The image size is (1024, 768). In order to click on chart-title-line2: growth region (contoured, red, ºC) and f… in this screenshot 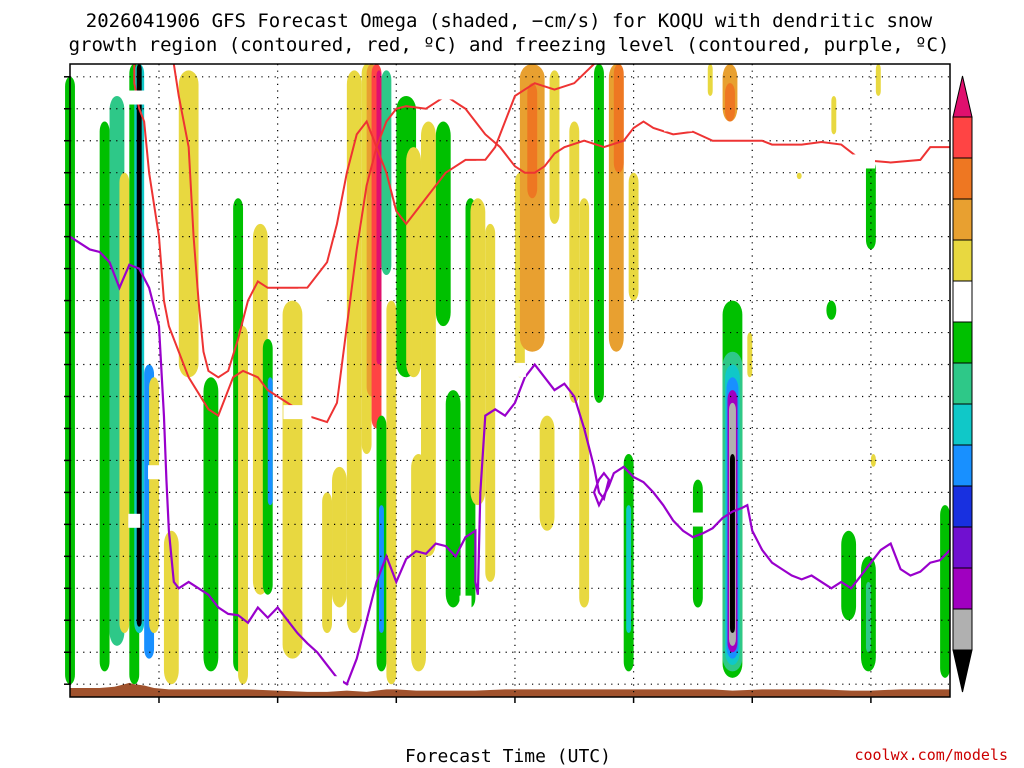, I will do `click(509, 45)`.